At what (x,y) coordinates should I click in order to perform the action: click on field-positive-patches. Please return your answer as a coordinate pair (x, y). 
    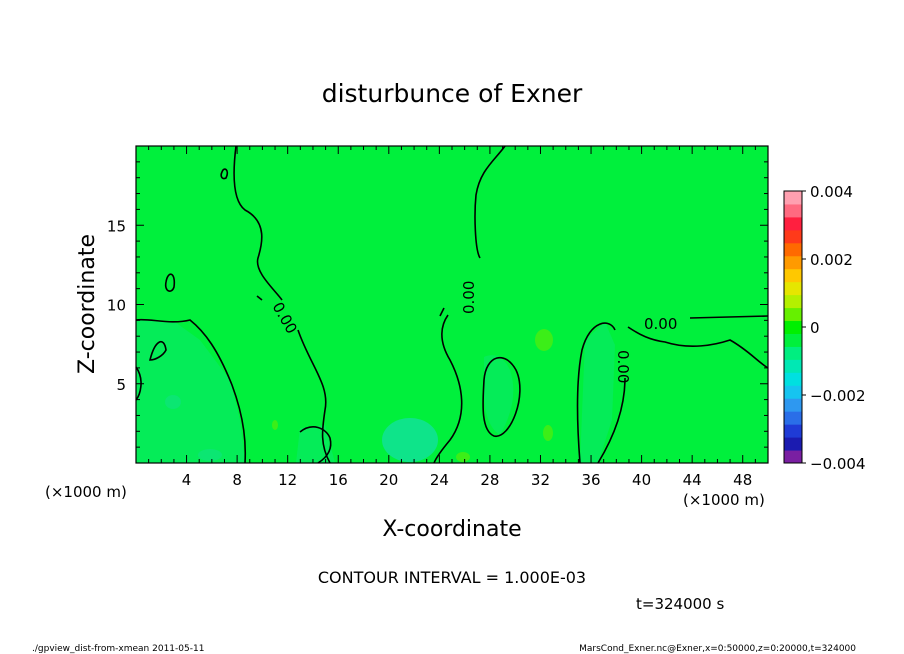
    Looking at the image, I should click on (412, 395).